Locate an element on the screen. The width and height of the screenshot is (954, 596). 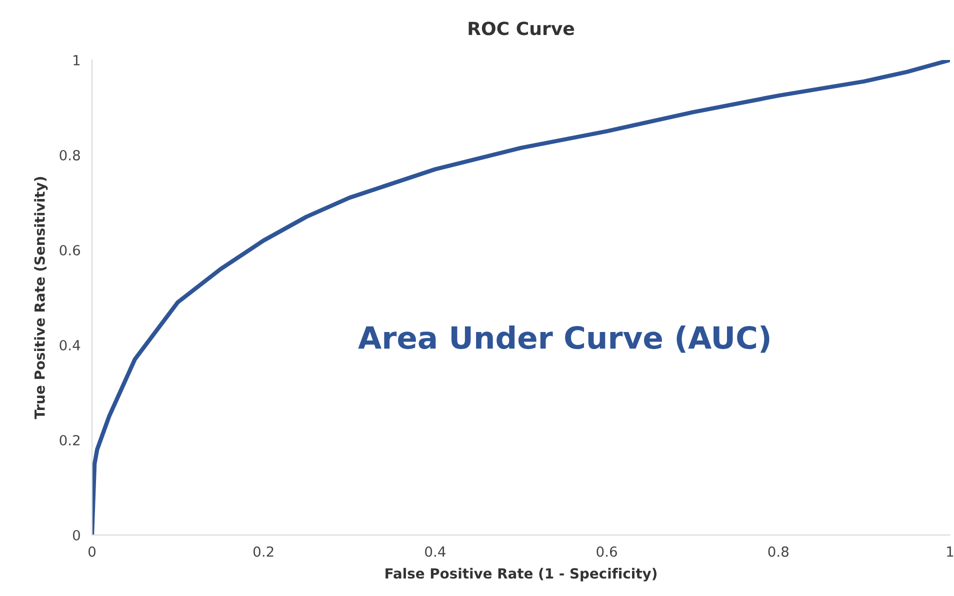
x-tick-label: 0.8 is located at coordinates (778, 551).